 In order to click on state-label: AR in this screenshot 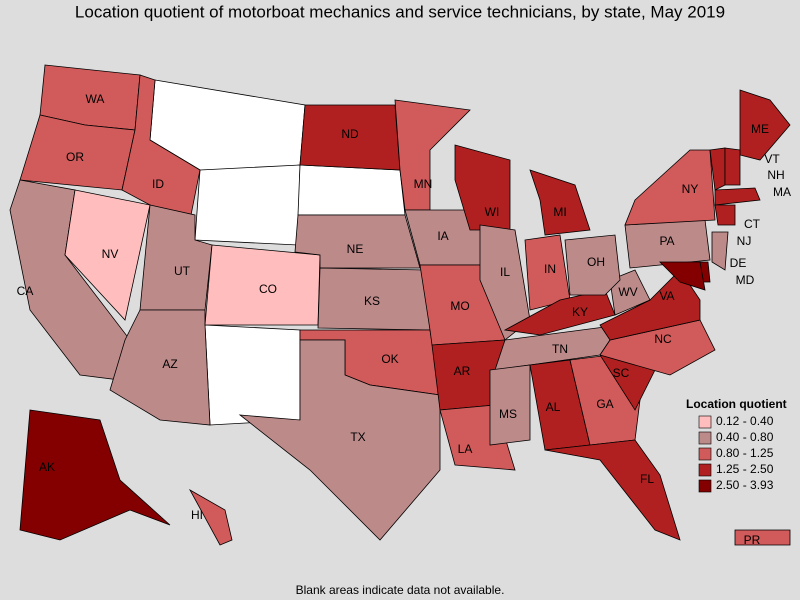, I will do `click(462, 371)`.